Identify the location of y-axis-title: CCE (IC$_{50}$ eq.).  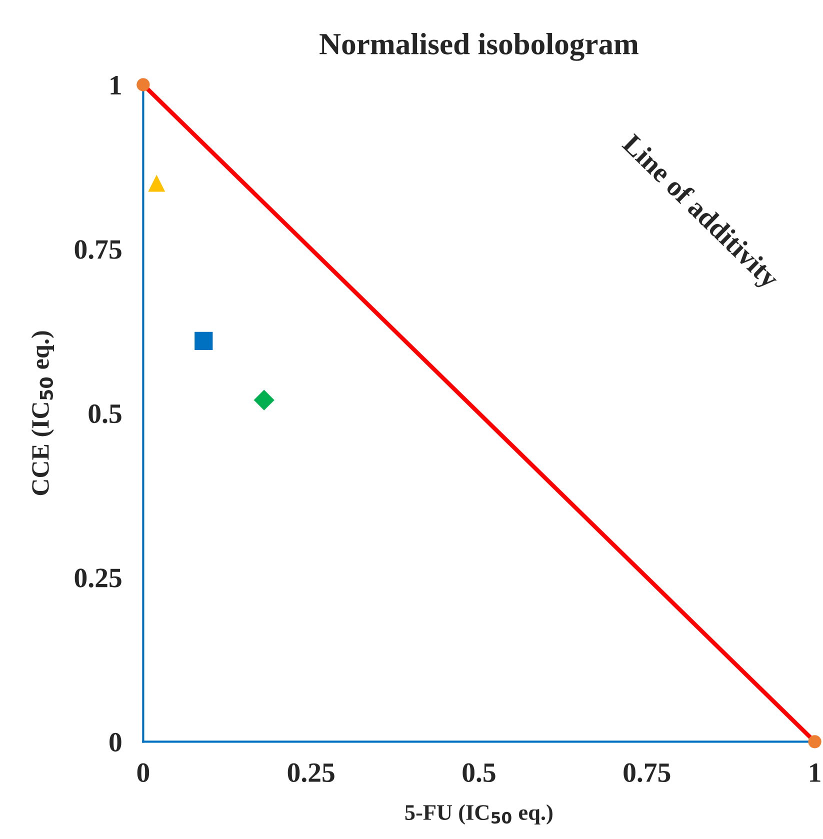
(42, 413).